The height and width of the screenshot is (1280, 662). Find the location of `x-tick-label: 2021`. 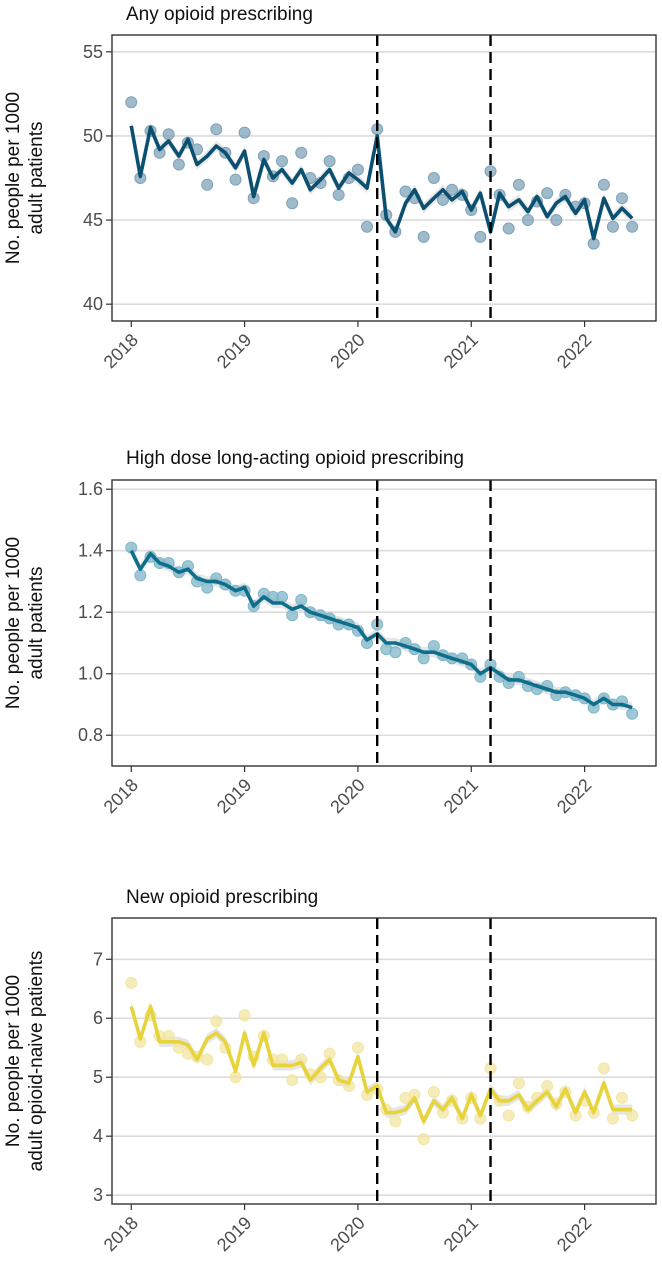

x-tick-label: 2021 is located at coordinates (461, 796).